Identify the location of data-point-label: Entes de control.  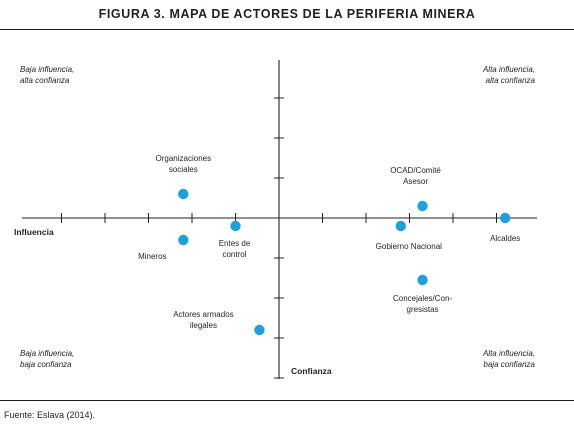
(235, 249).